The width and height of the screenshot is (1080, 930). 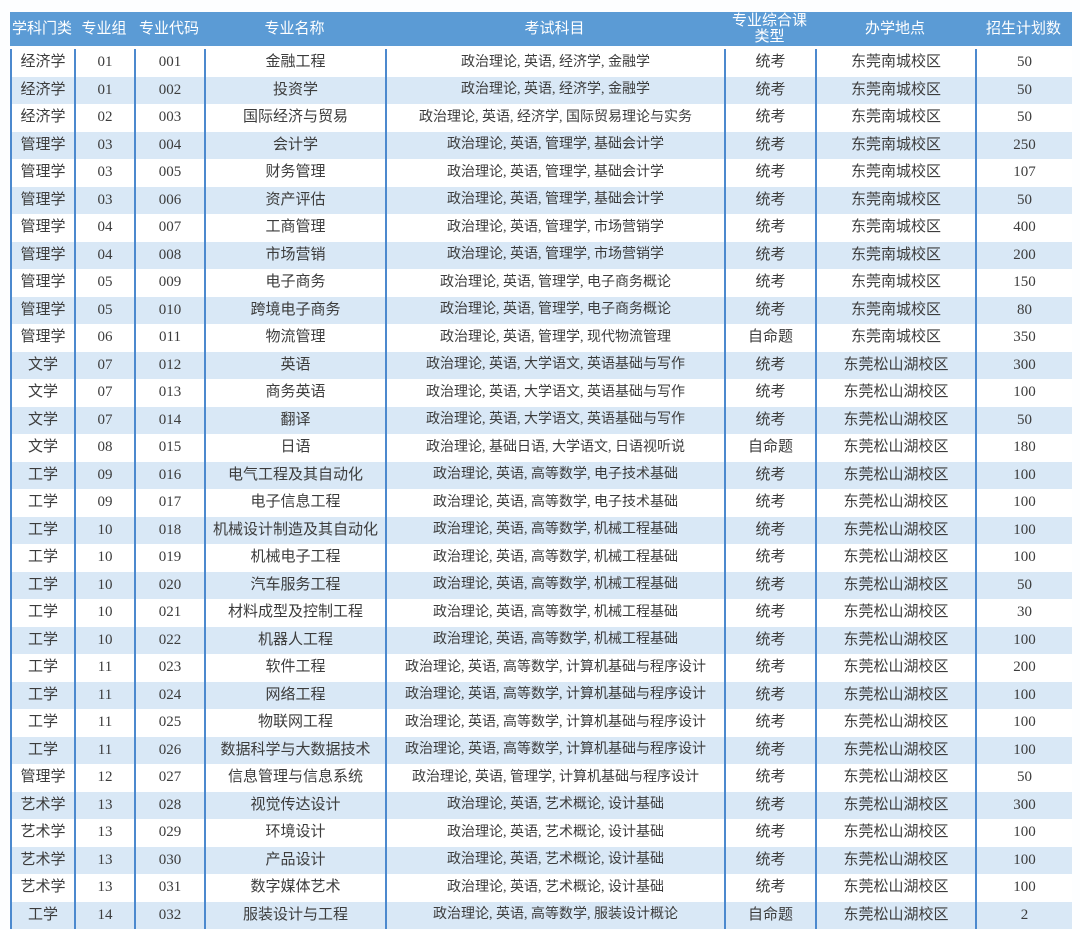 What do you see at coordinates (554, 448) in the screenshot?
I see `cell-subjects: 政治理论, 基础日语, 大学语文, 日语视听说` at bounding box center [554, 448].